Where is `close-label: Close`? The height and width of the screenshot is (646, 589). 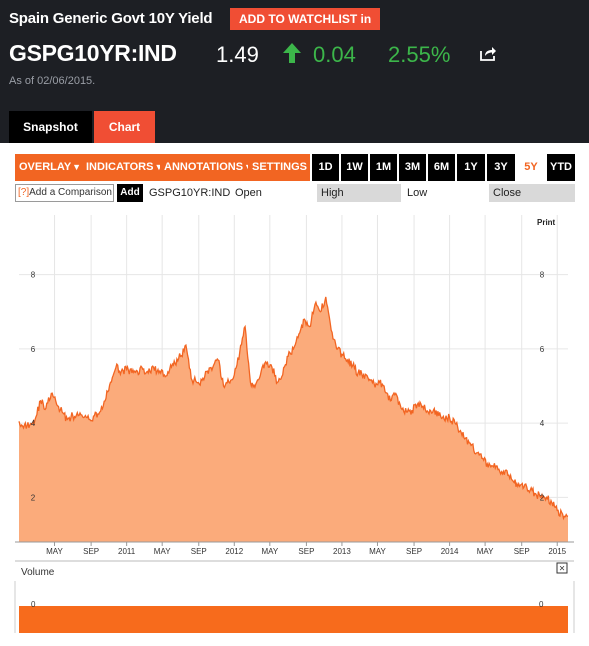 close-label: Close is located at coordinates (532, 193).